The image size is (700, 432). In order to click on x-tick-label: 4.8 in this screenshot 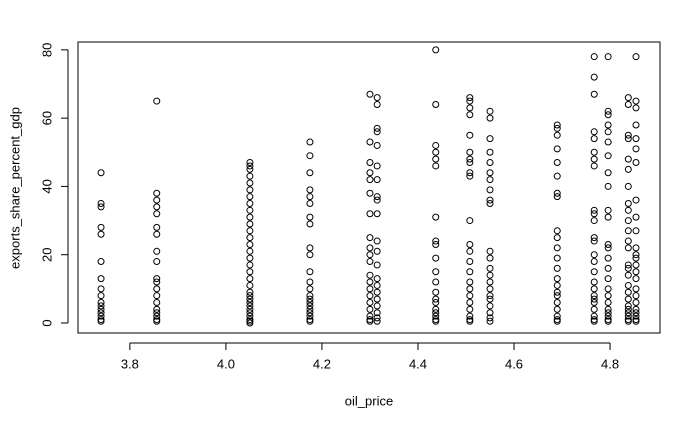, I will do `click(610, 363)`.